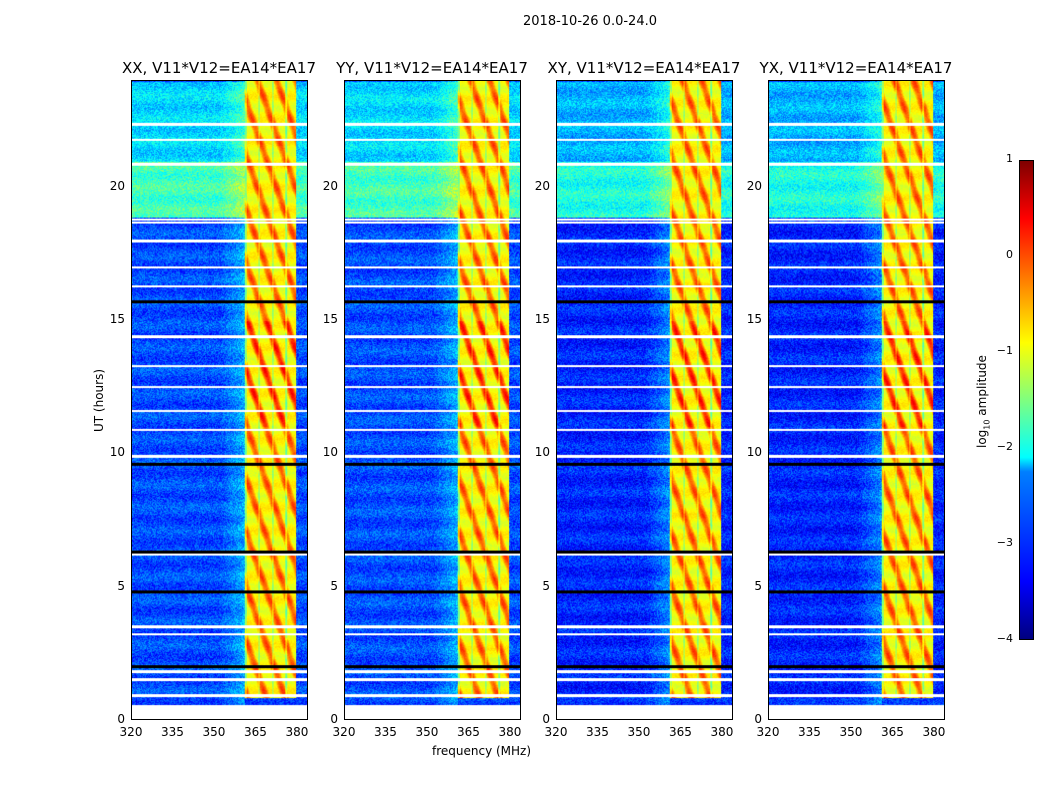 The height and width of the screenshot is (800, 1050). What do you see at coordinates (482, 751) in the screenshot?
I see `x-axis-label: frequency (MHz)` at bounding box center [482, 751].